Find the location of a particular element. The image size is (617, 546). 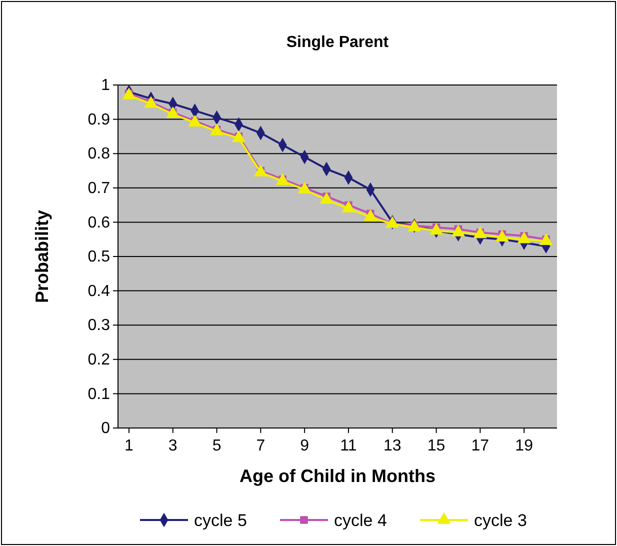

x-tick-label: 9 is located at coordinates (305, 445).